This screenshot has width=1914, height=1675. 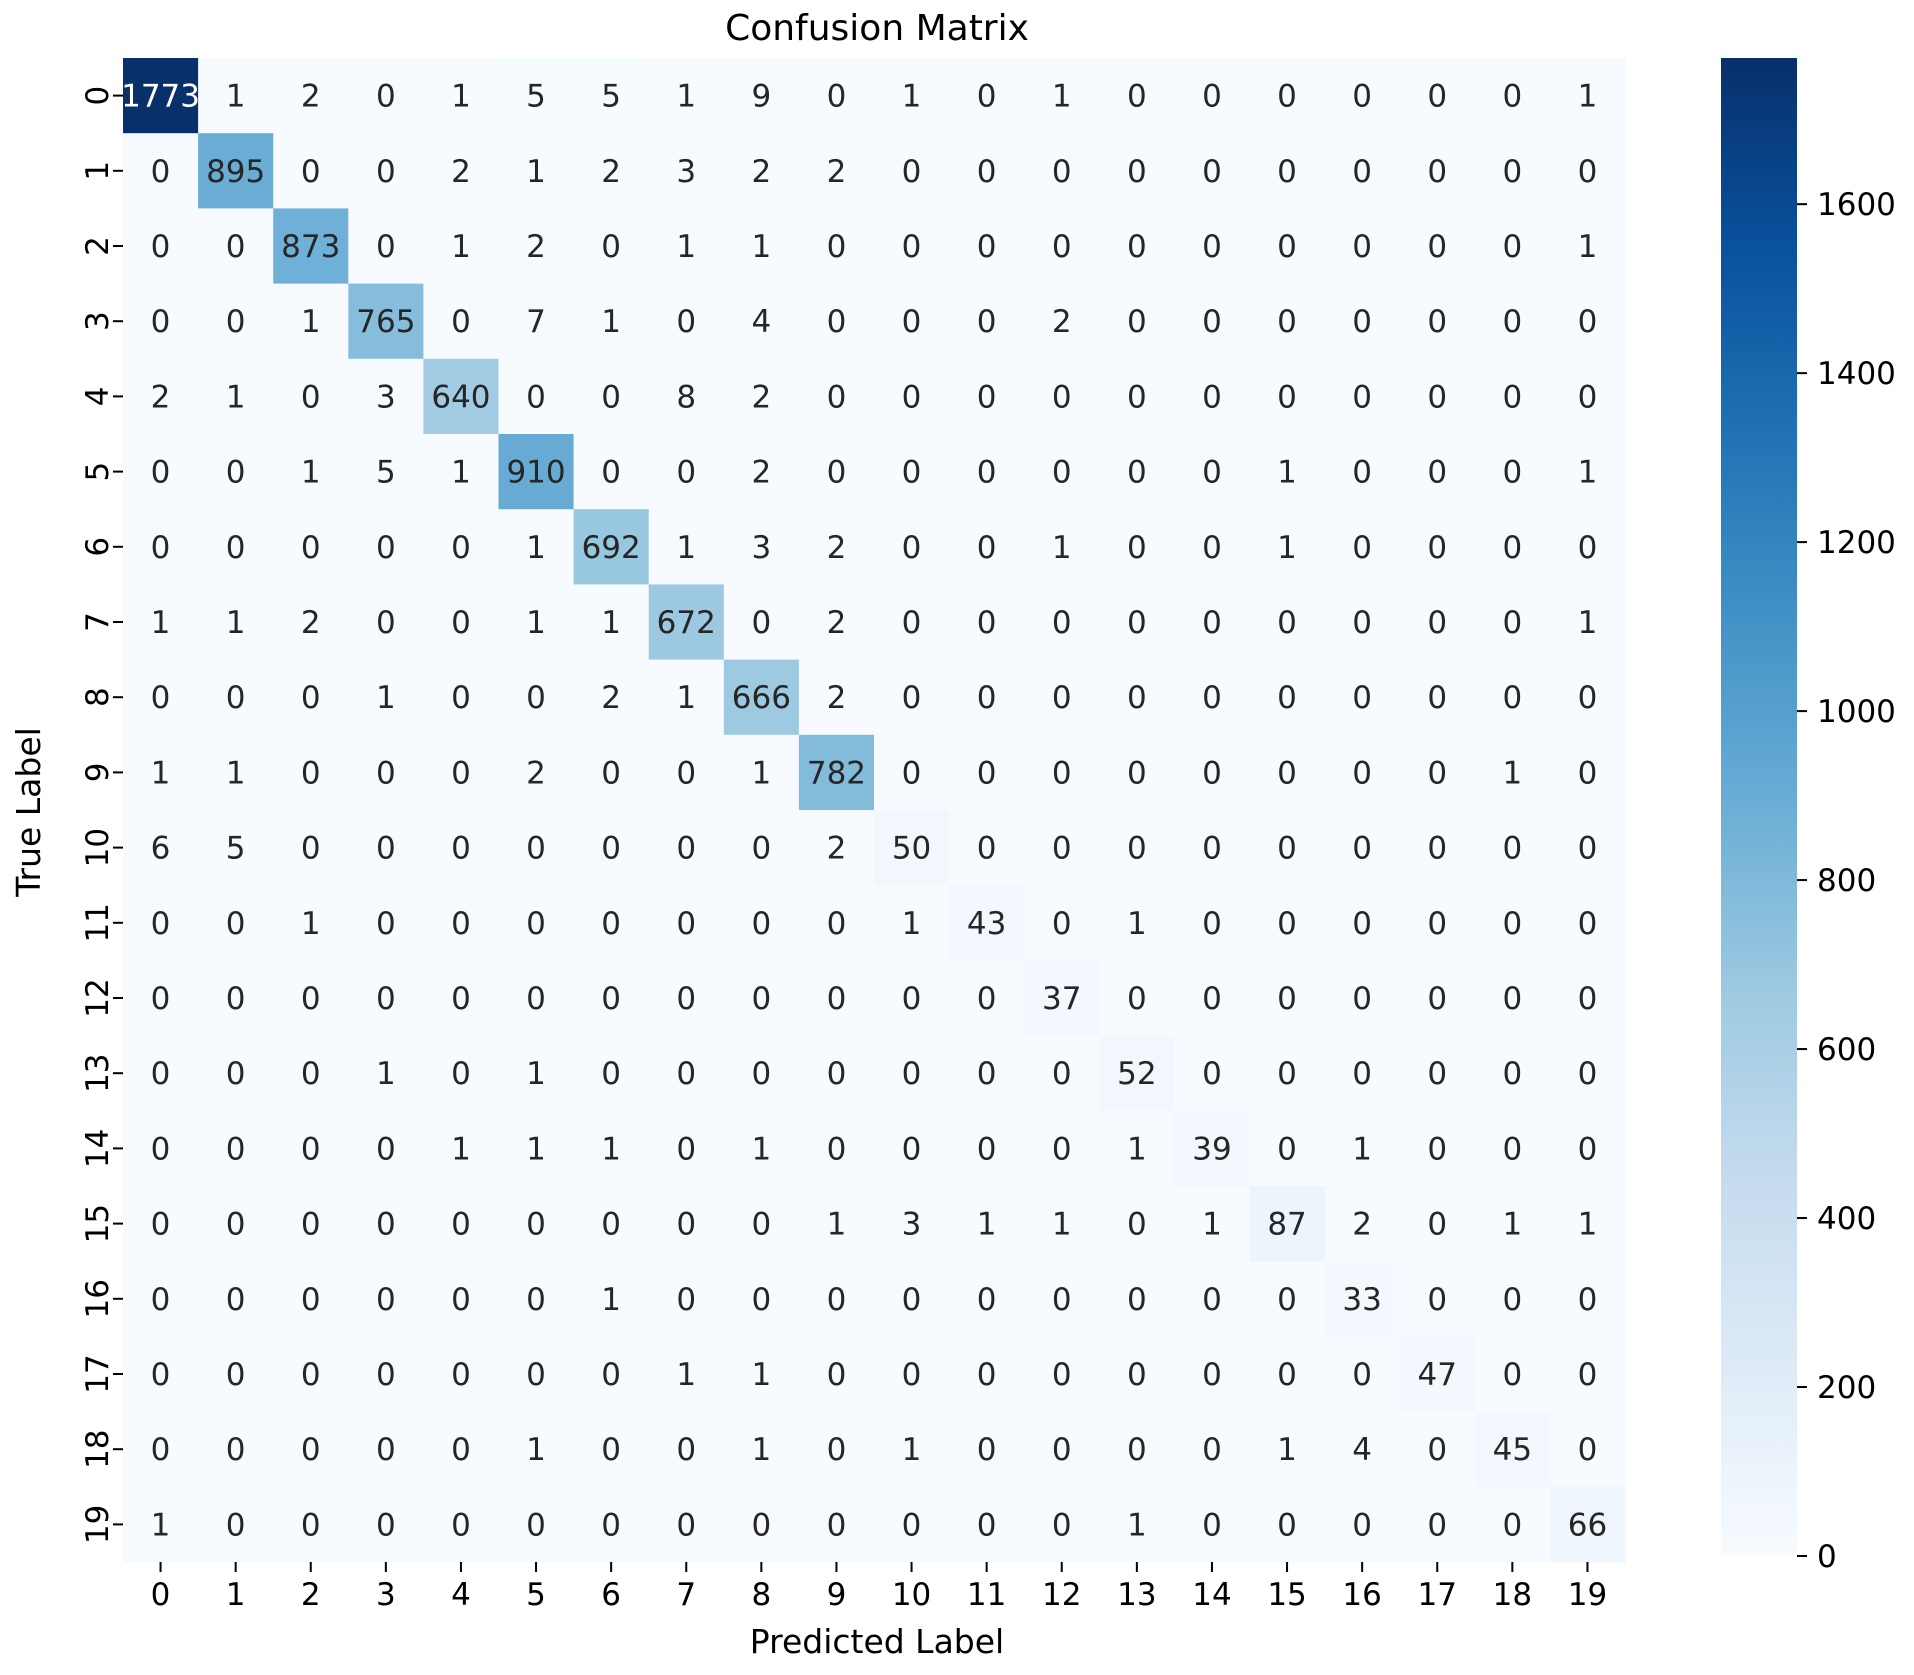 I want to click on colorbar-tick-label: 1000, so click(x=1856, y=712).